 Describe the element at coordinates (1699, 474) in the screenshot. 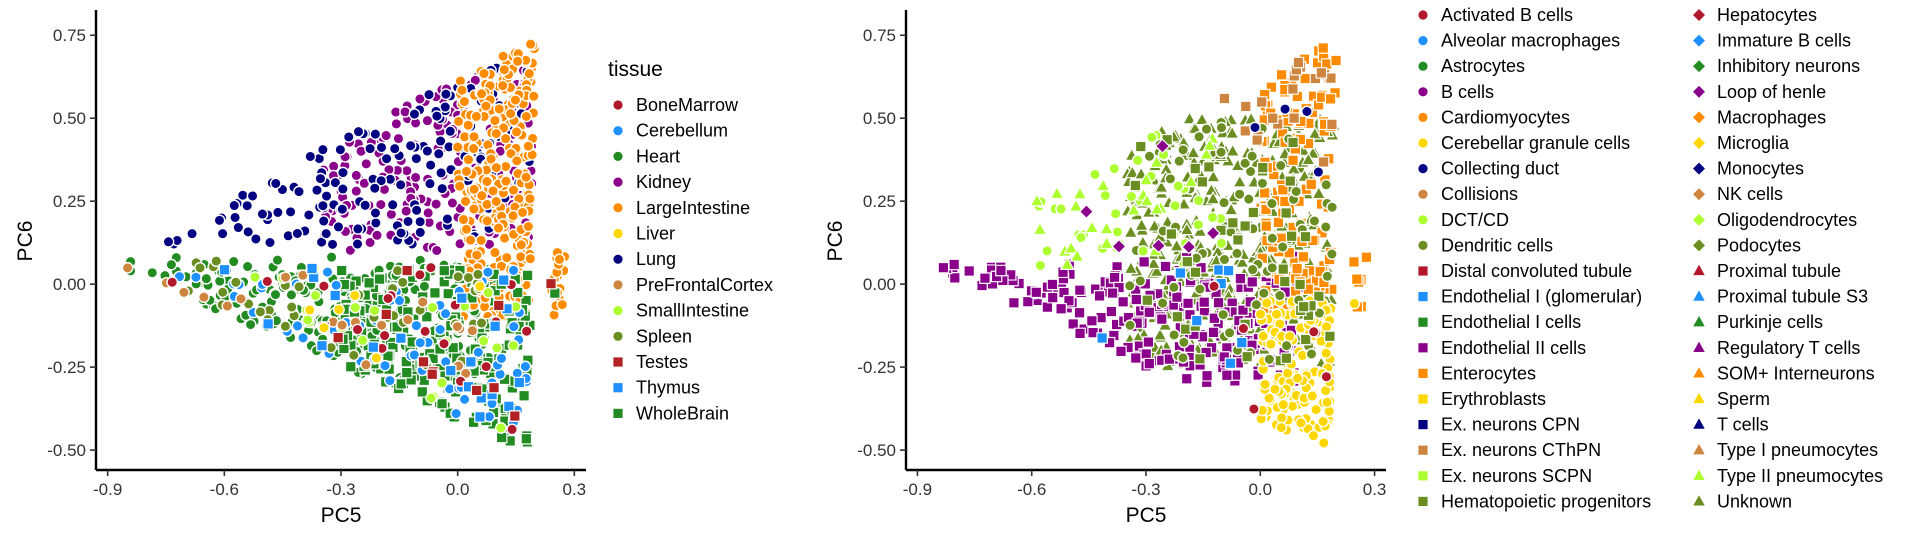

I see `legend-key-type-ii-pneumocytes` at that location.